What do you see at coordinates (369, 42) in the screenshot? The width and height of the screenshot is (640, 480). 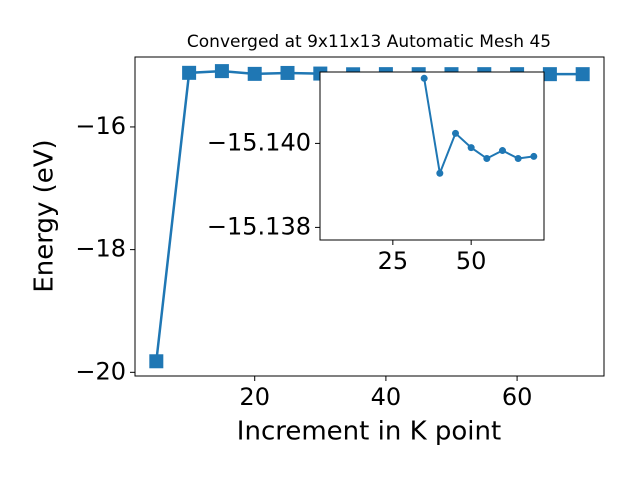 I see `chart-title: Converged at 9x11x13 Automatic Mesh 45` at bounding box center [369, 42].